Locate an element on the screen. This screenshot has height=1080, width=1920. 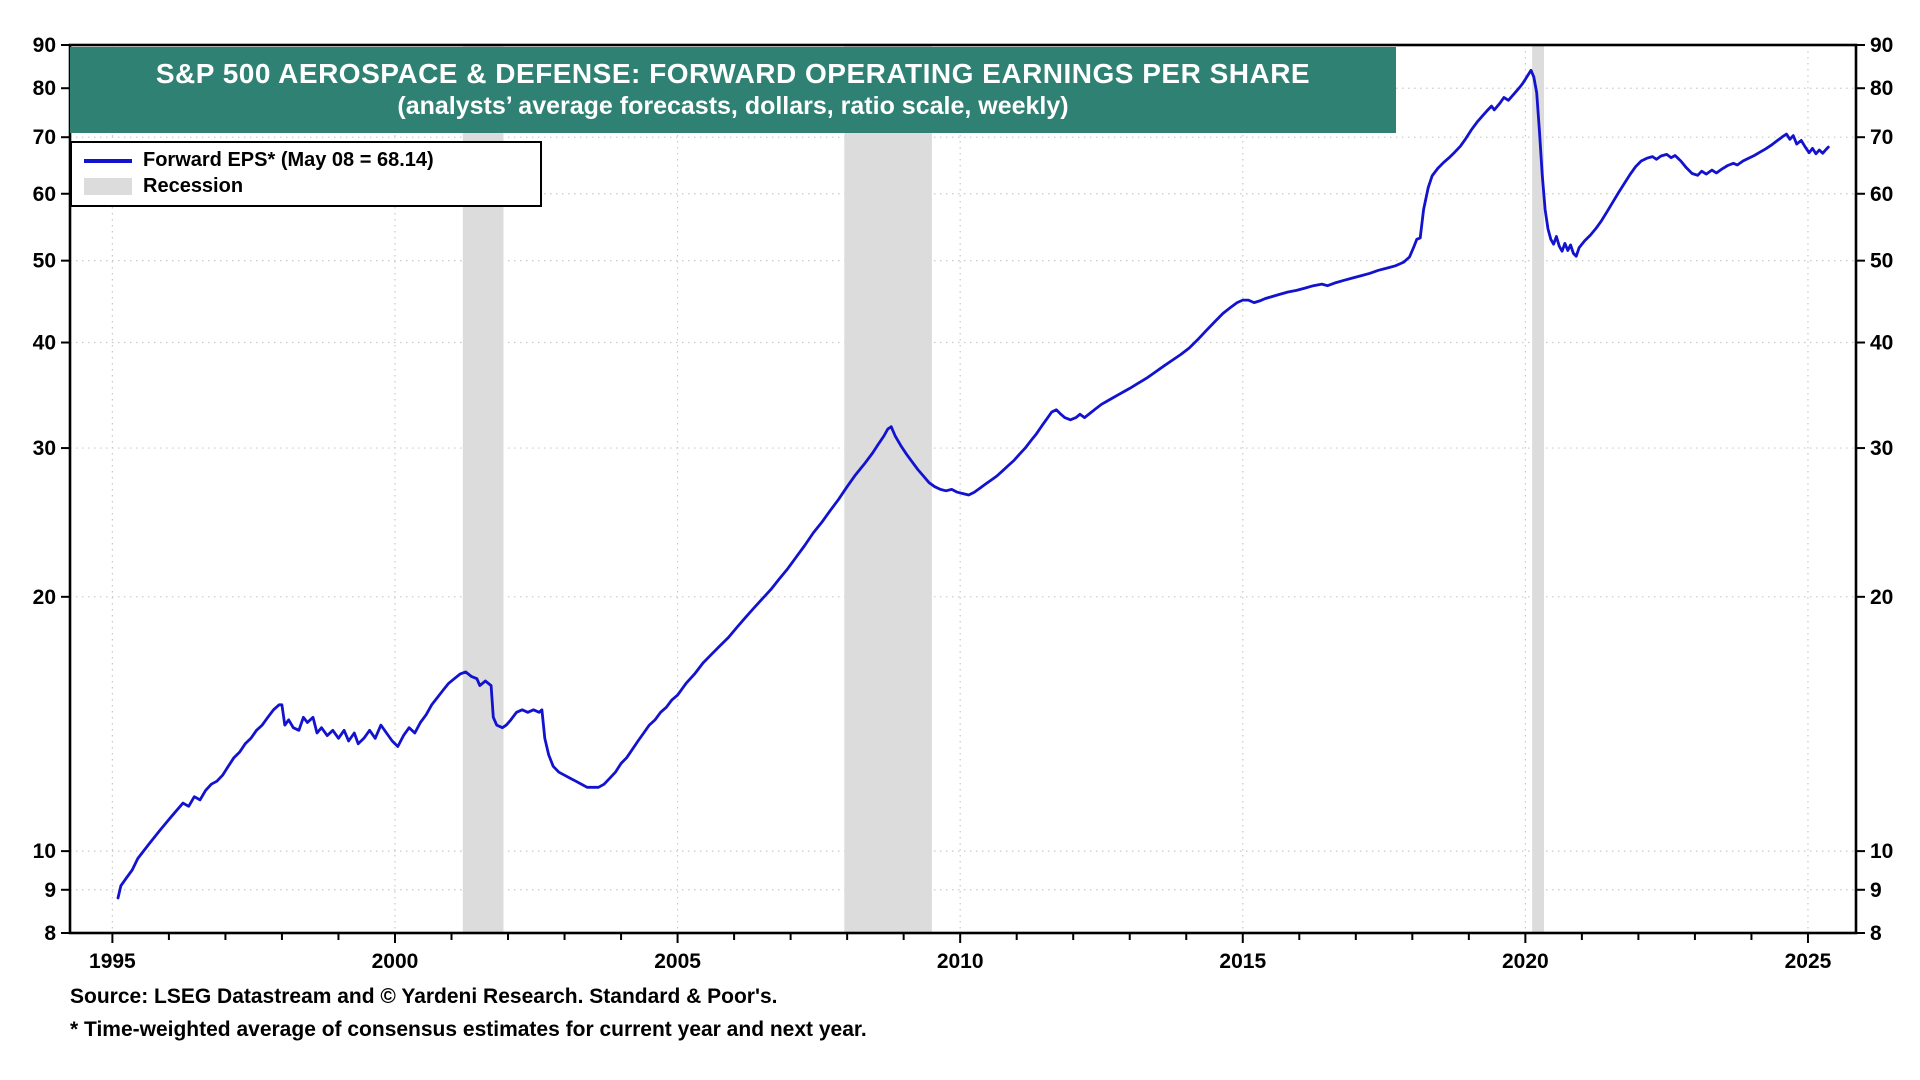
y-axis-label-left: 30 is located at coordinates (44, 448).